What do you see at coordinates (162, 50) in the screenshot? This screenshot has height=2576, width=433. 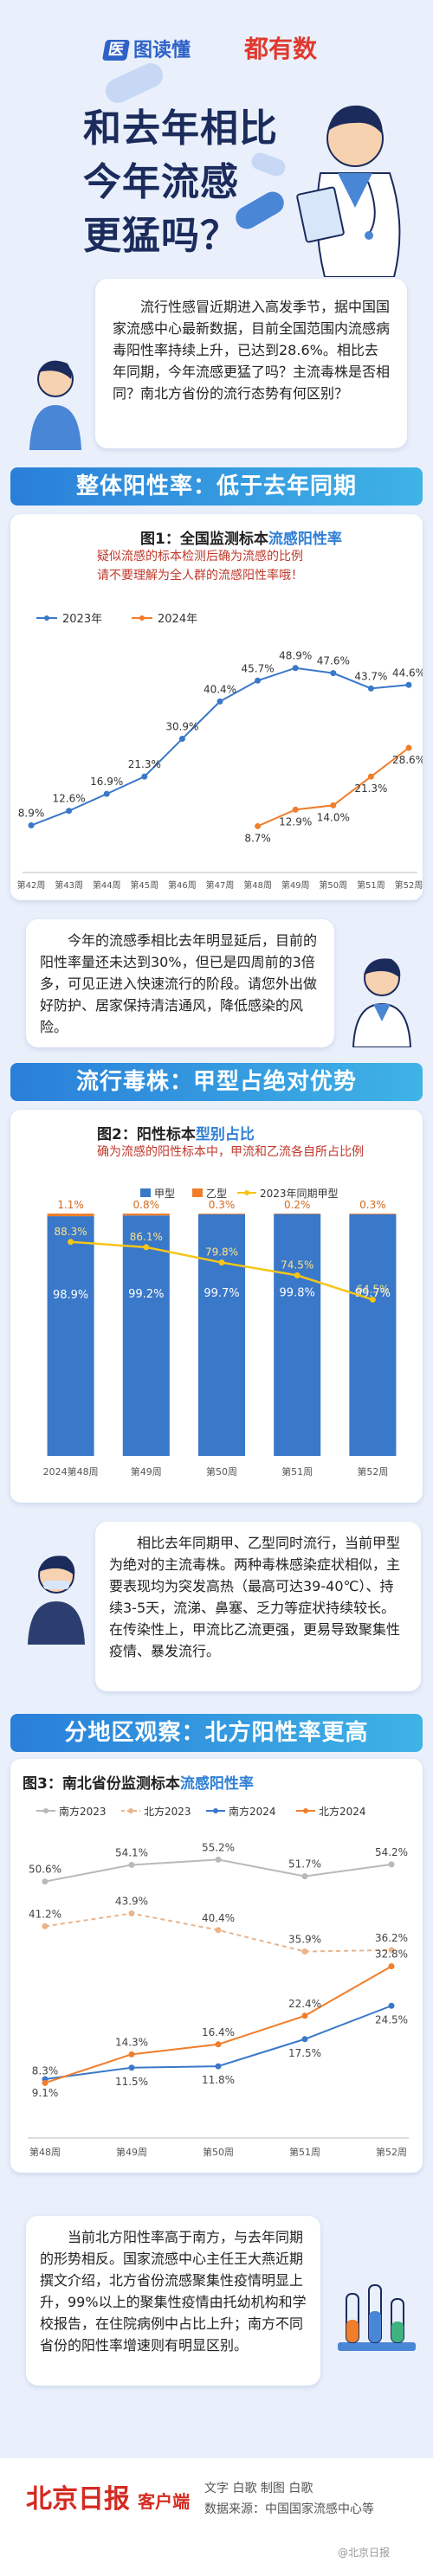 I see `logo-text: 图读懂` at bounding box center [162, 50].